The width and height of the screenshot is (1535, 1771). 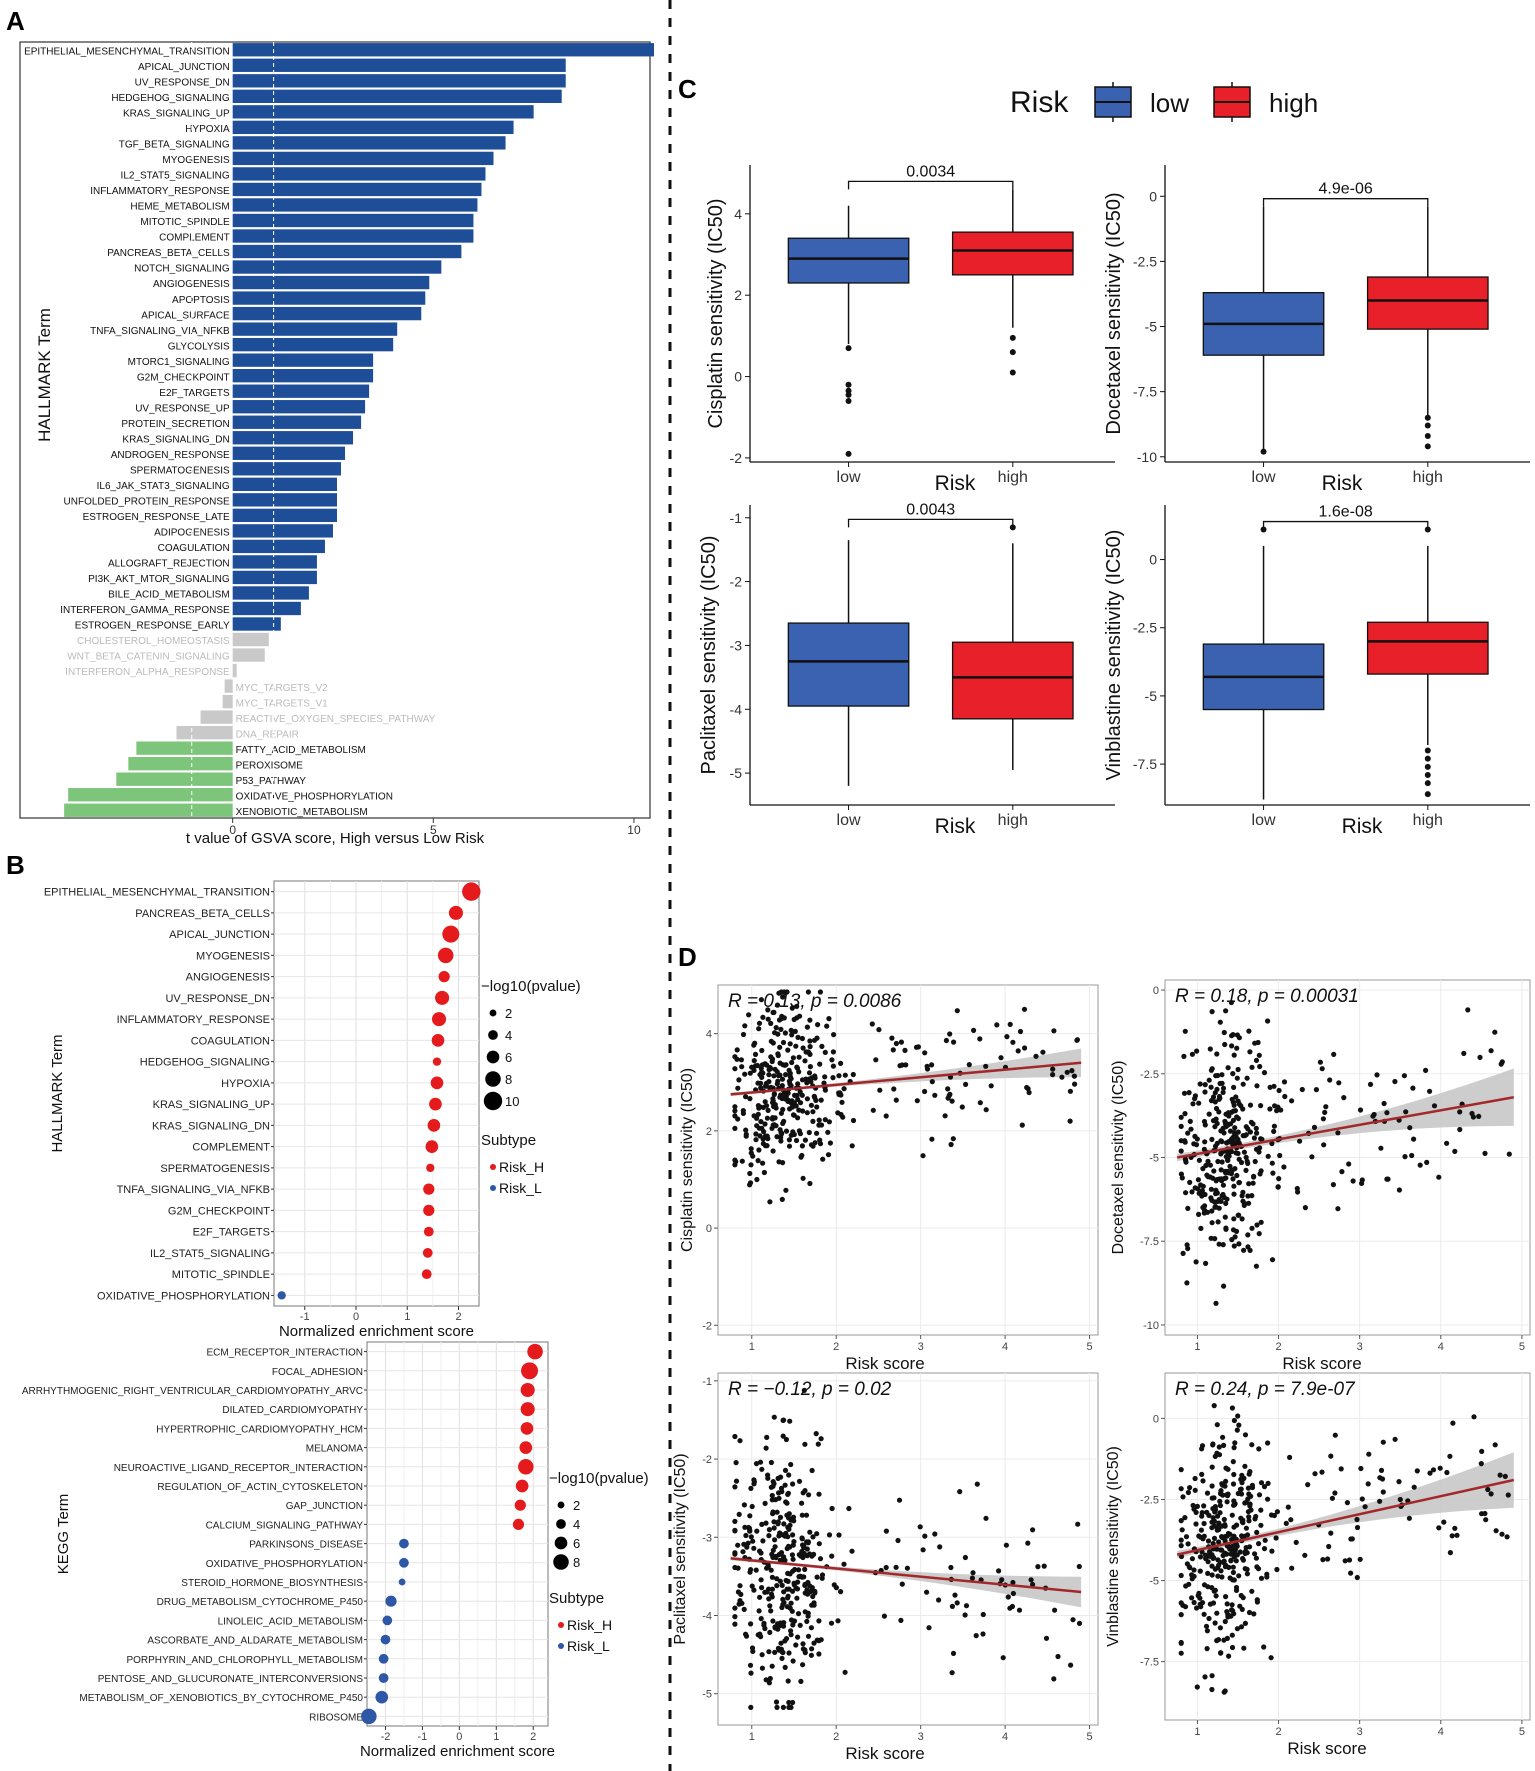 I want to click on box, so click(x=848, y=260).